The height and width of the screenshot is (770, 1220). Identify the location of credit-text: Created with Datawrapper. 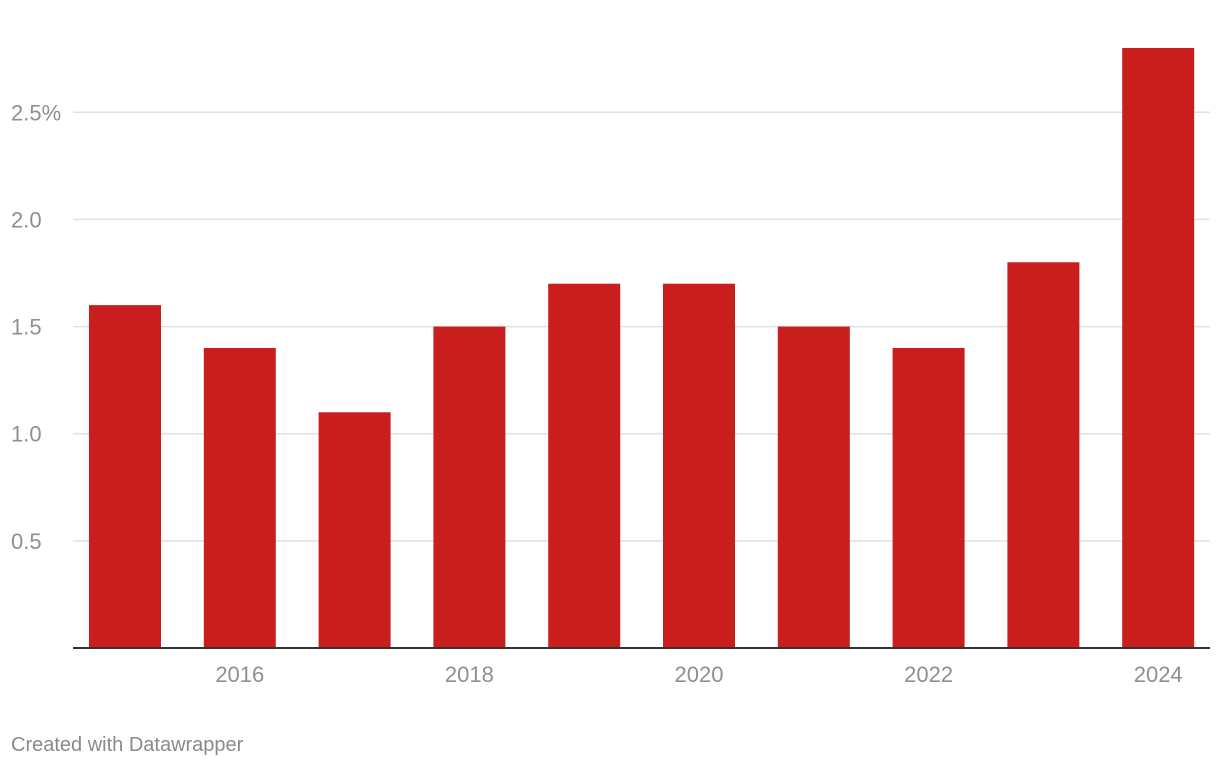
(127, 745).